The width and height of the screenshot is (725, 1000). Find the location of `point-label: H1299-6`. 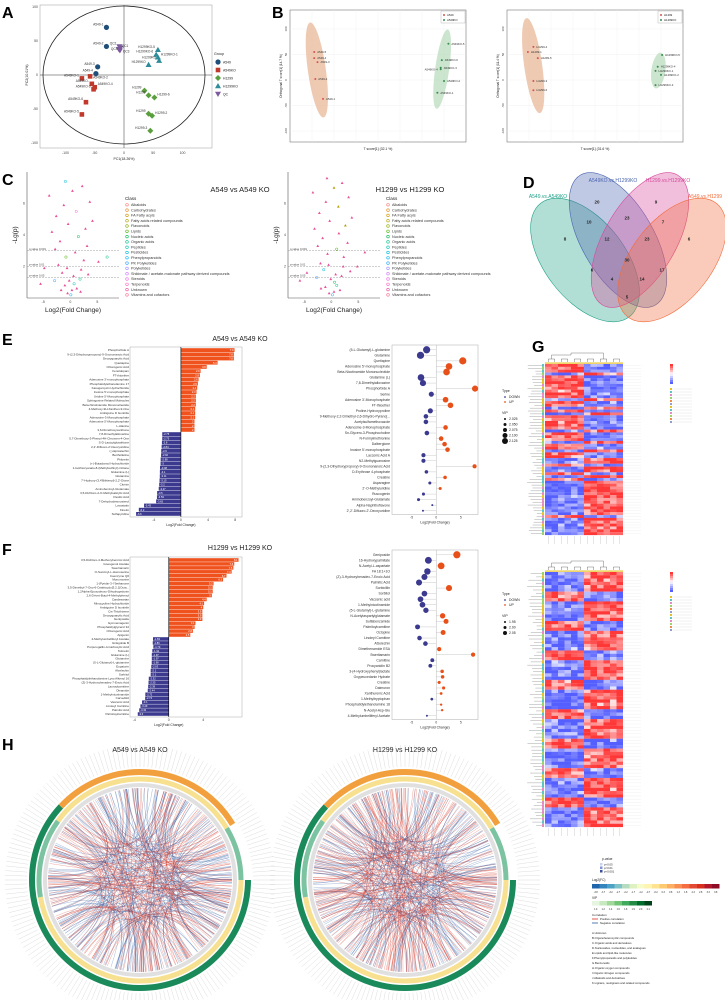

point-label: H1299-6 is located at coordinates (541, 90).